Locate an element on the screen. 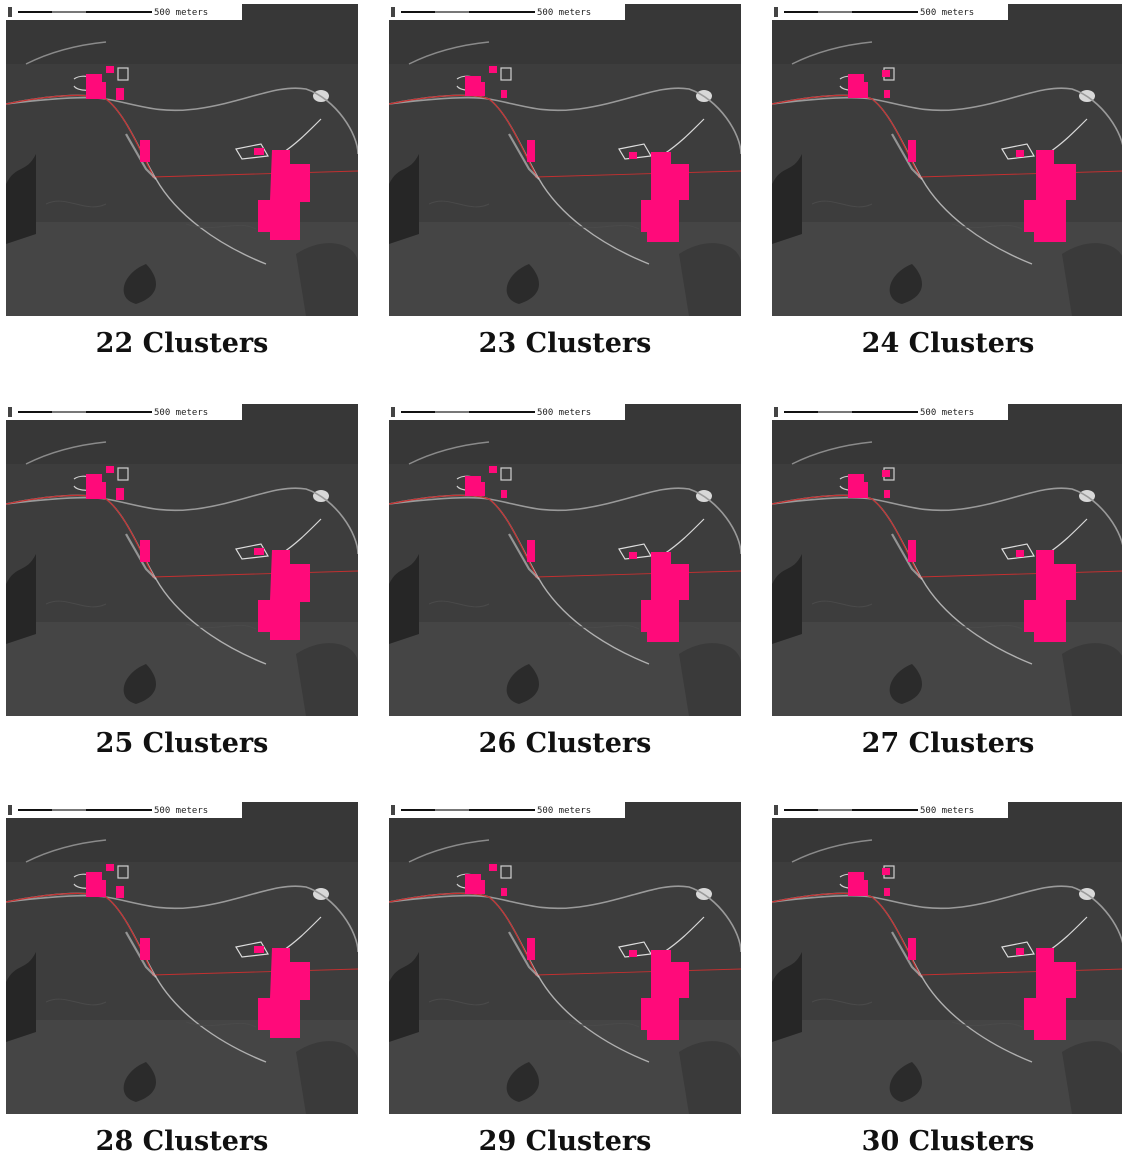 The image size is (1122, 1164). panel-caption: 27 Clusters is located at coordinates (948, 743).